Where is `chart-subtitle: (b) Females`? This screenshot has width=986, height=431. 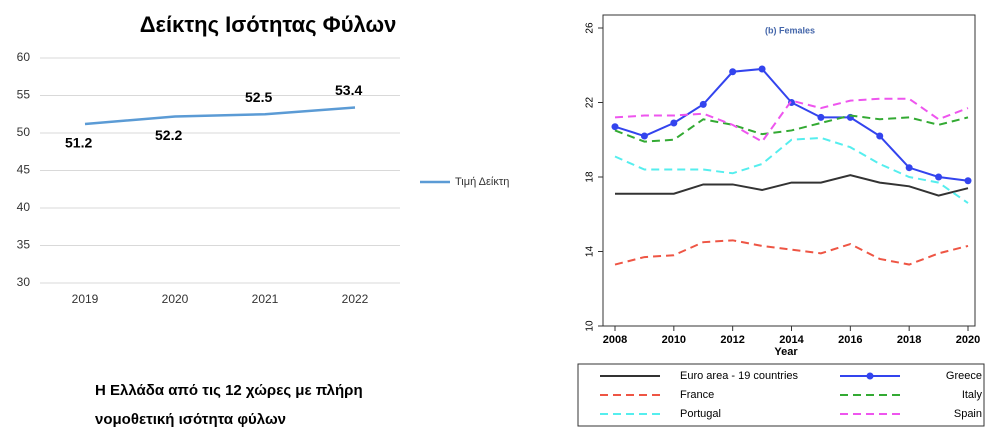
chart-subtitle: (b) Females is located at coordinates (790, 30).